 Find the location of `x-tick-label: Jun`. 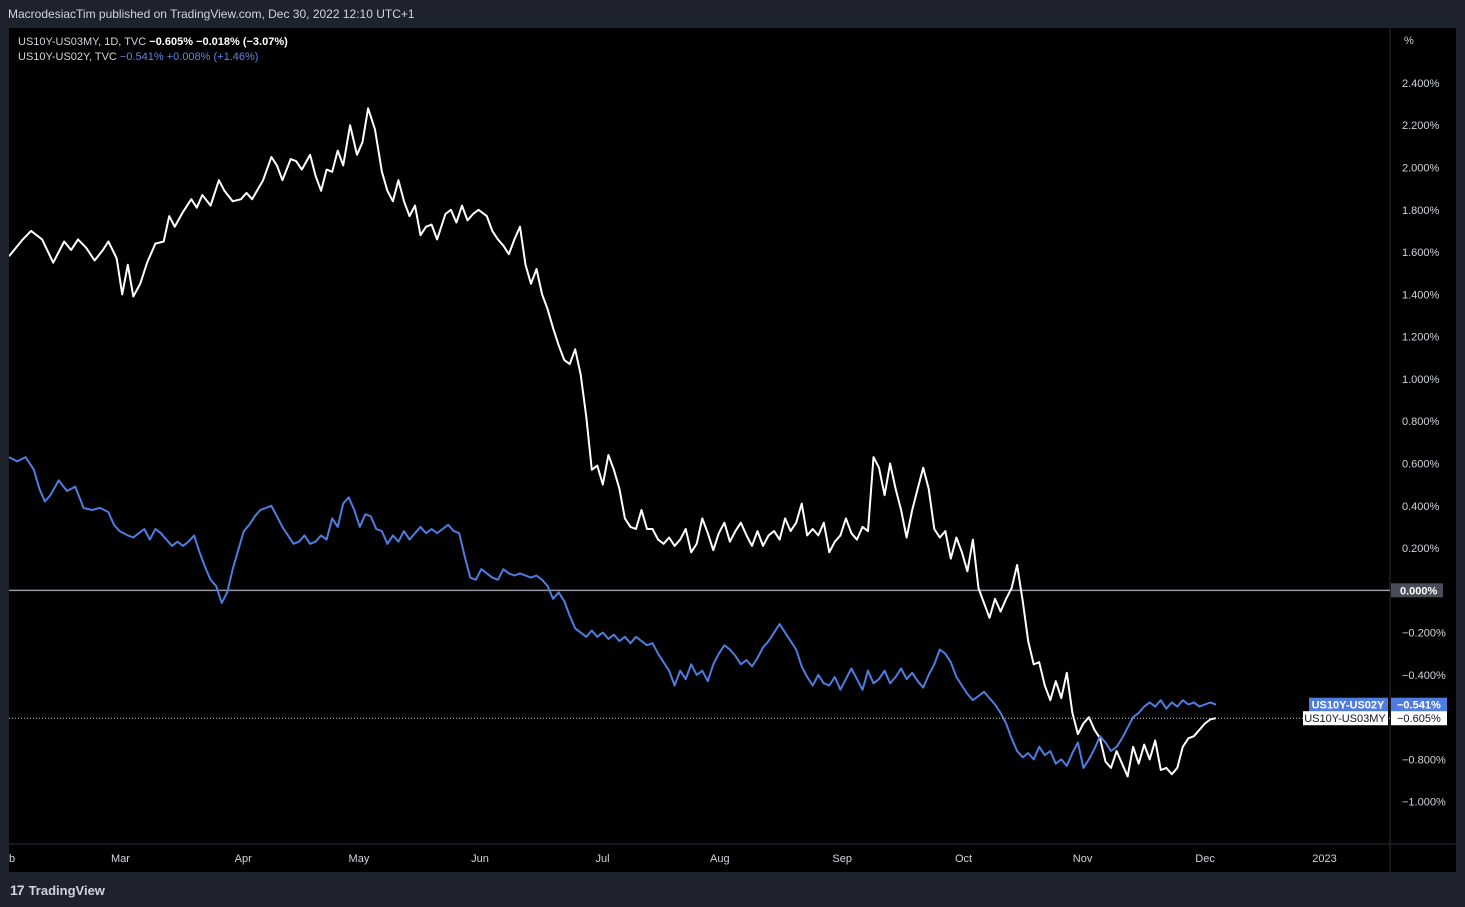

x-tick-label: Jun is located at coordinates (480, 859).